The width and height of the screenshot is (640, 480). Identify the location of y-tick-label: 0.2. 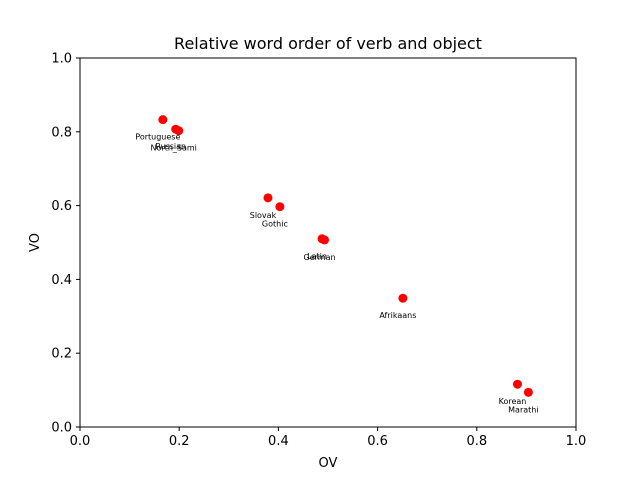
(61, 354).